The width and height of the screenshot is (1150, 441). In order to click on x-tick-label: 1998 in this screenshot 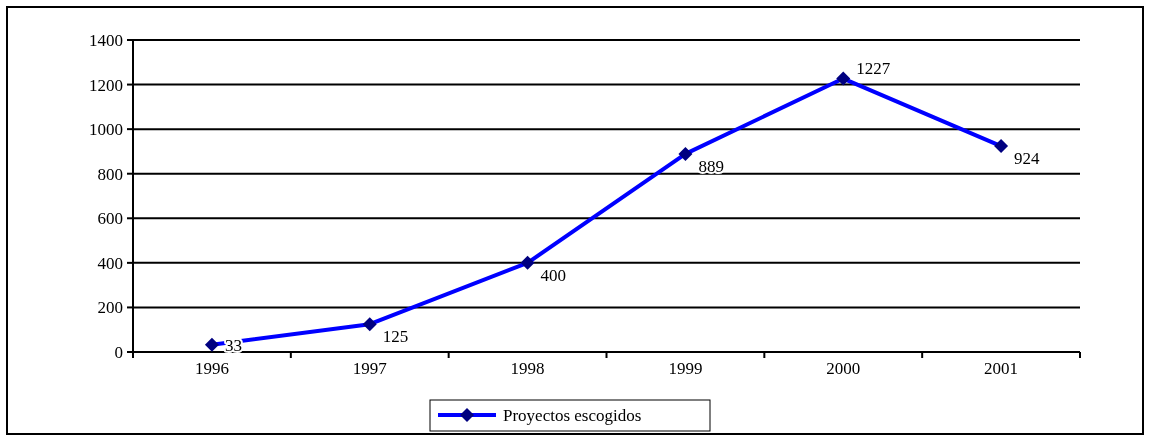, I will do `click(527, 368)`.